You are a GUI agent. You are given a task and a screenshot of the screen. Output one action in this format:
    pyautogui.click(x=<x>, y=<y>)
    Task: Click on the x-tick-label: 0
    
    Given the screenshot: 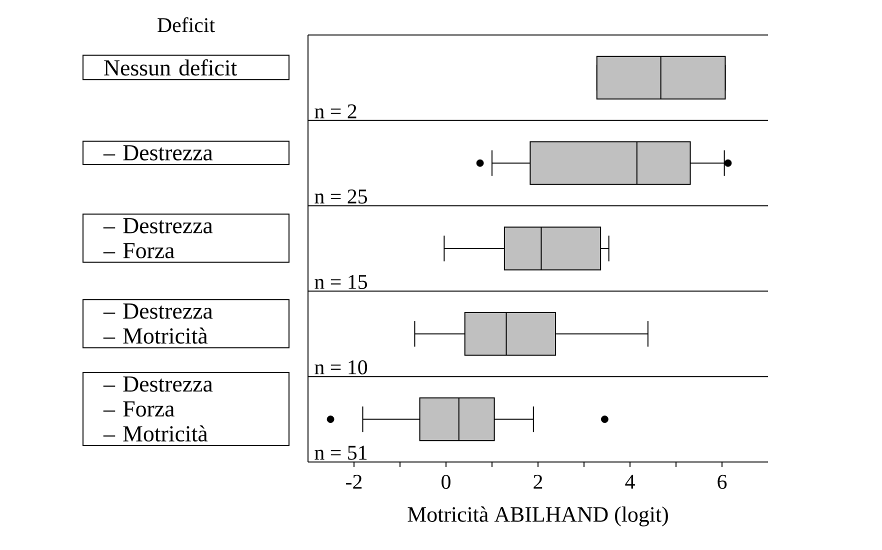 What is the action you would take?
    pyautogui.click(x=446, y=481)
    